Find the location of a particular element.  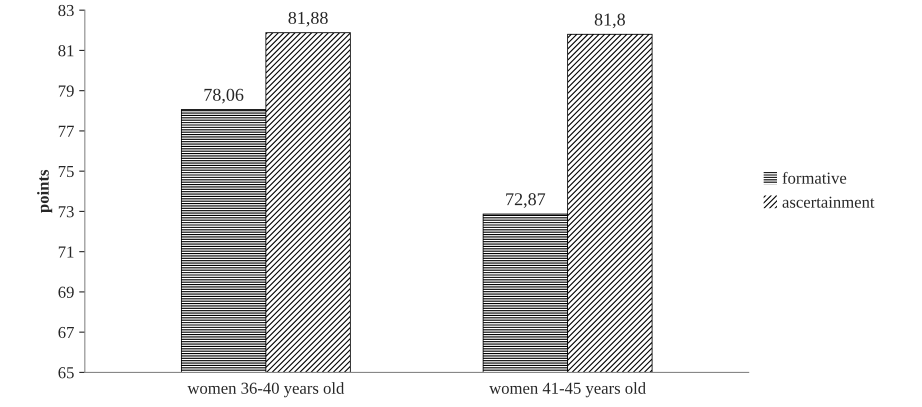

x-tick-label: women 41-45 years old is located at coordinates (567, 390).